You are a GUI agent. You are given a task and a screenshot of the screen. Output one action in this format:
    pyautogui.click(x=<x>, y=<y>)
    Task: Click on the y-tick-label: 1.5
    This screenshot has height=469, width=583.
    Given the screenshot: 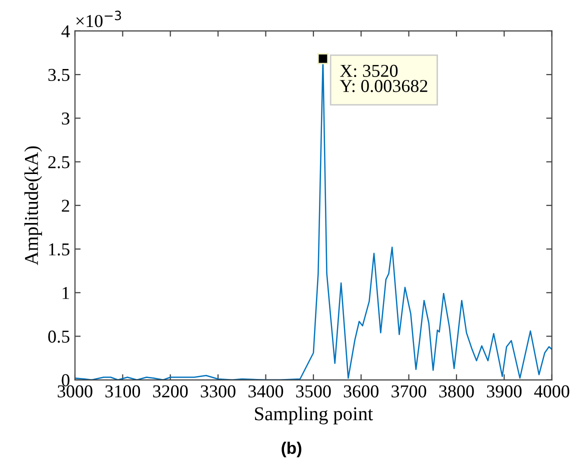 What is the action you would take?
    pyautogui.click(x=59, y=249)
    